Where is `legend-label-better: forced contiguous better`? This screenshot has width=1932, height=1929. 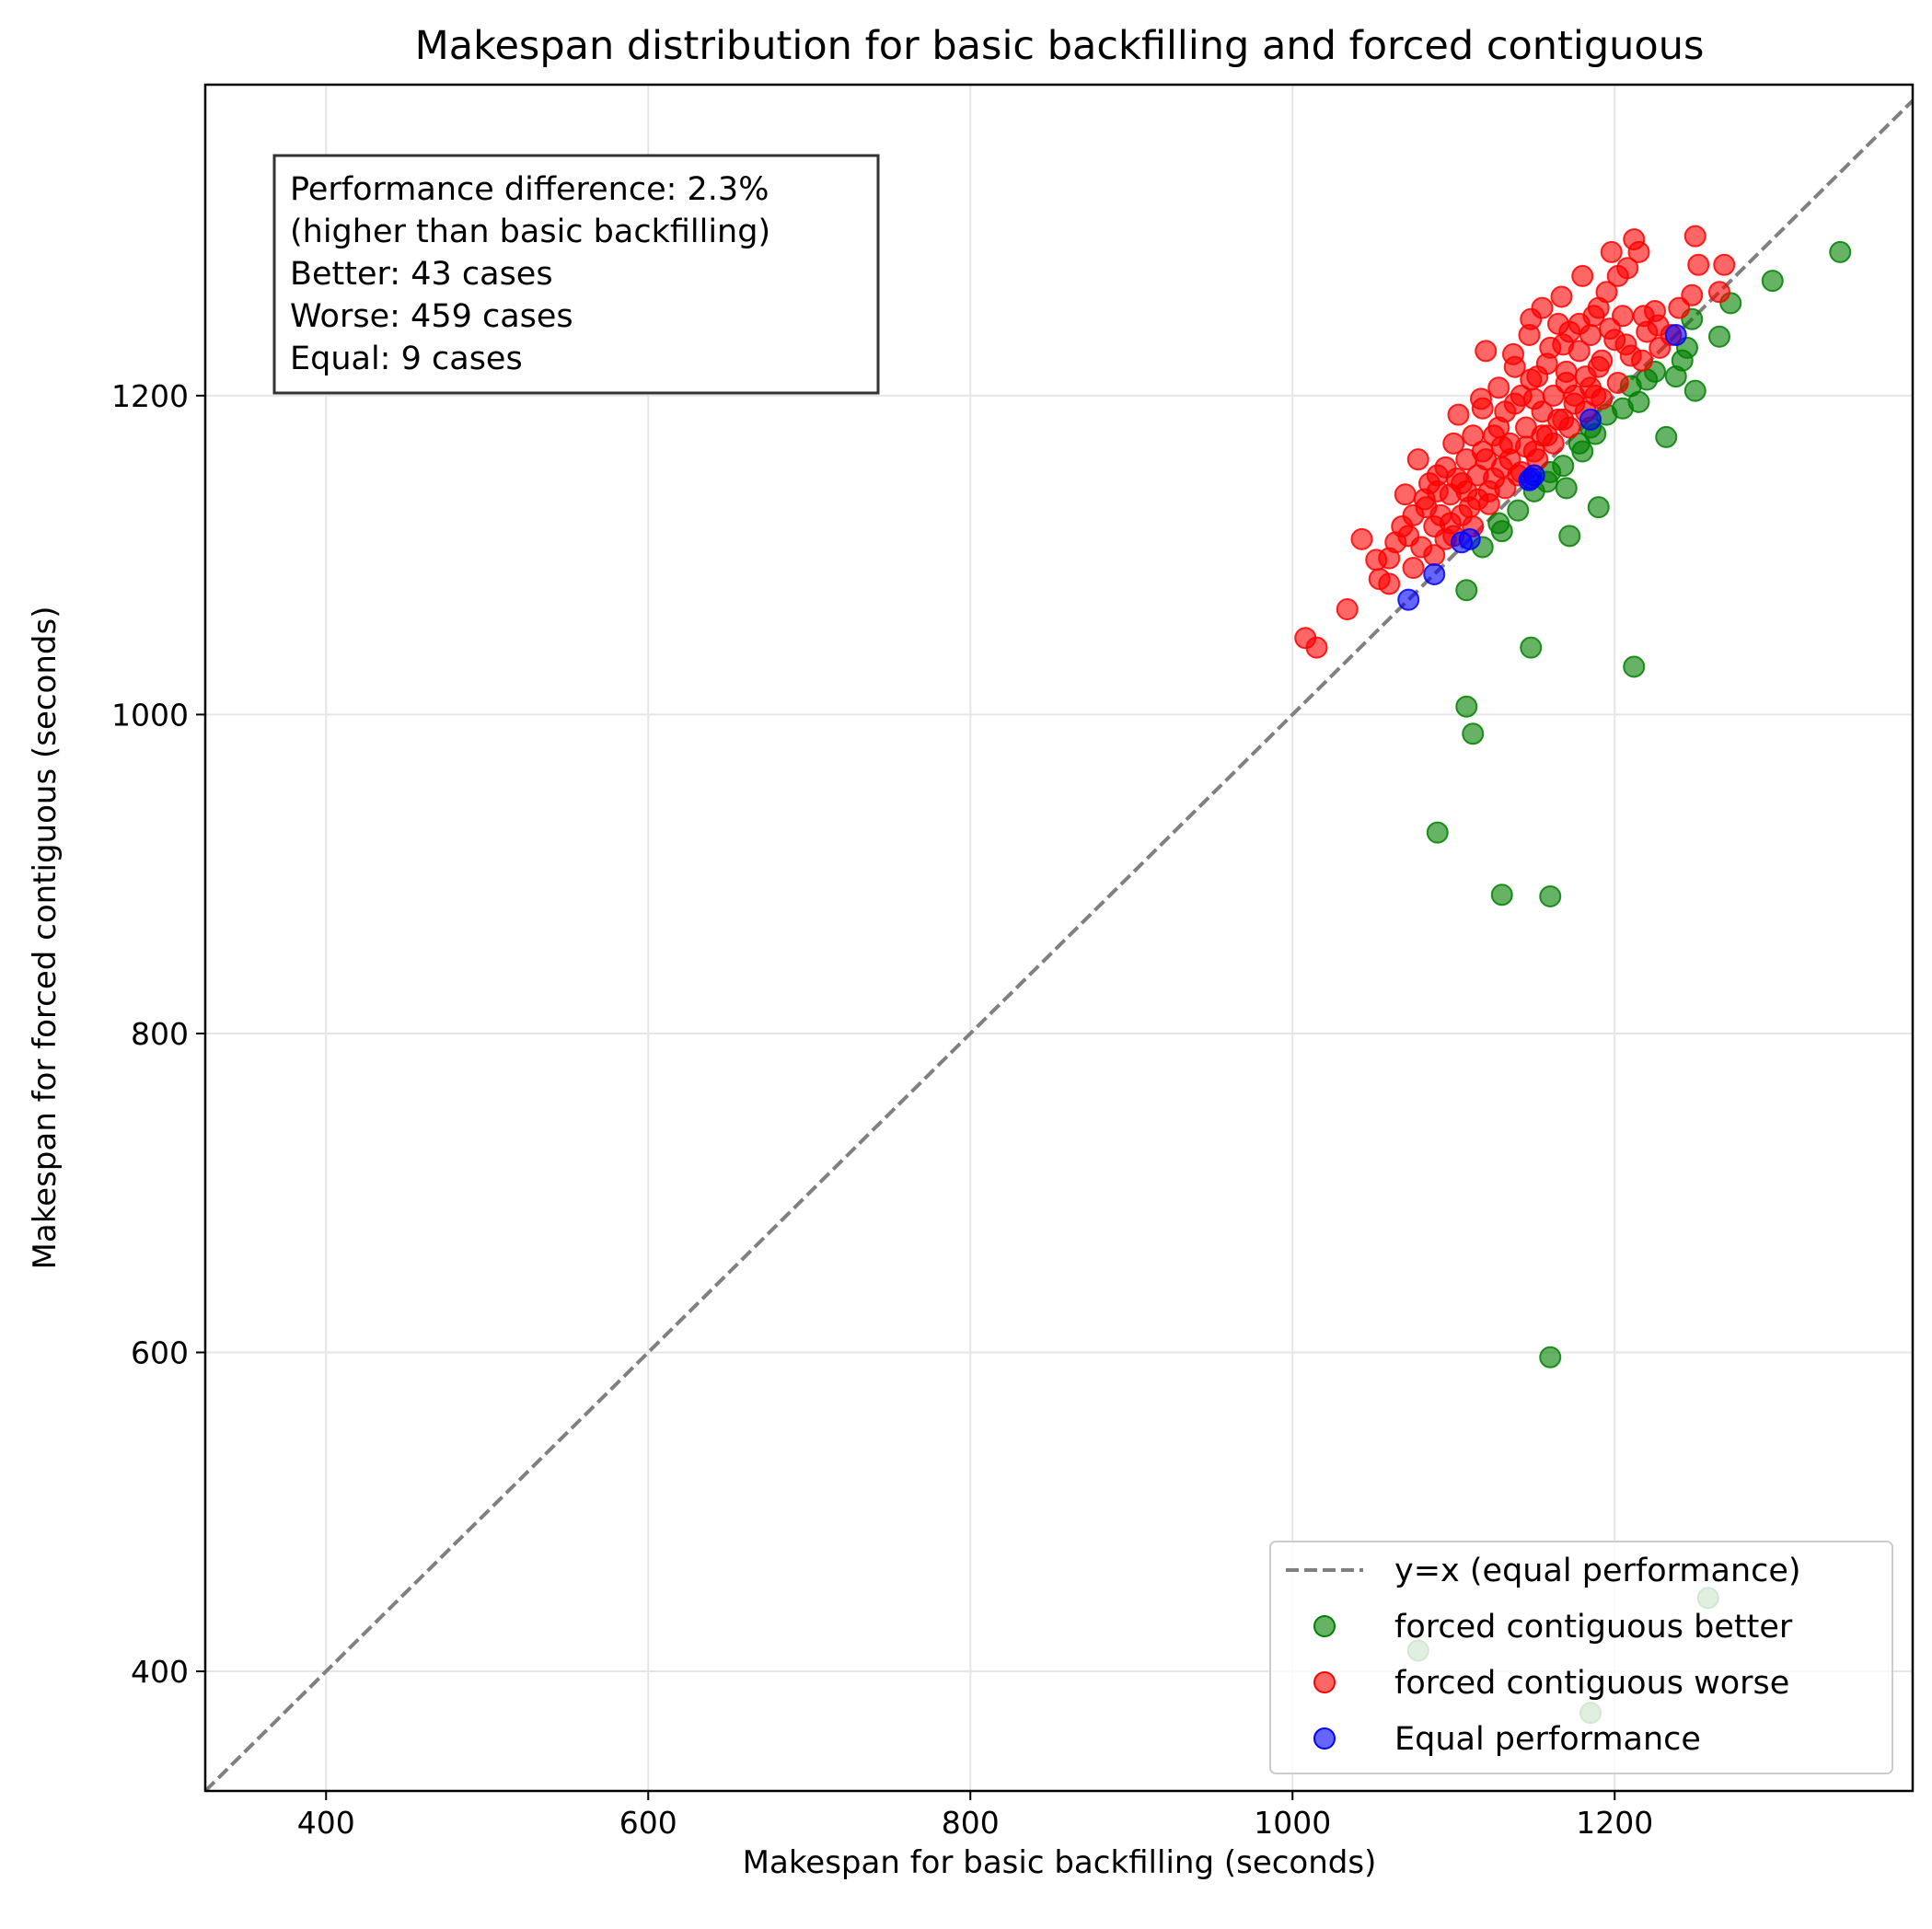 legend-label-better: forced contiguous better is located at coordinates (1594, 1627).